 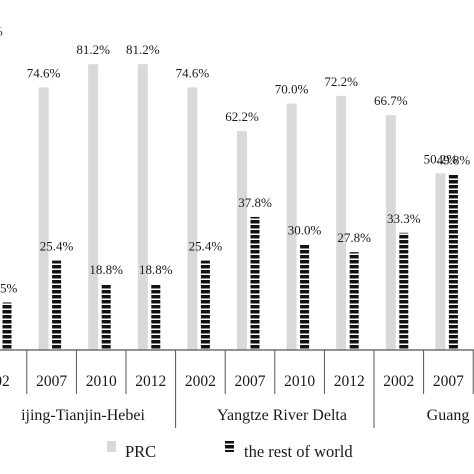 What do you see at coordinates (255, 202) in the screenshot?
I see `data-label-rest-of-world: 37.8%` at bounding box center [255, 202].